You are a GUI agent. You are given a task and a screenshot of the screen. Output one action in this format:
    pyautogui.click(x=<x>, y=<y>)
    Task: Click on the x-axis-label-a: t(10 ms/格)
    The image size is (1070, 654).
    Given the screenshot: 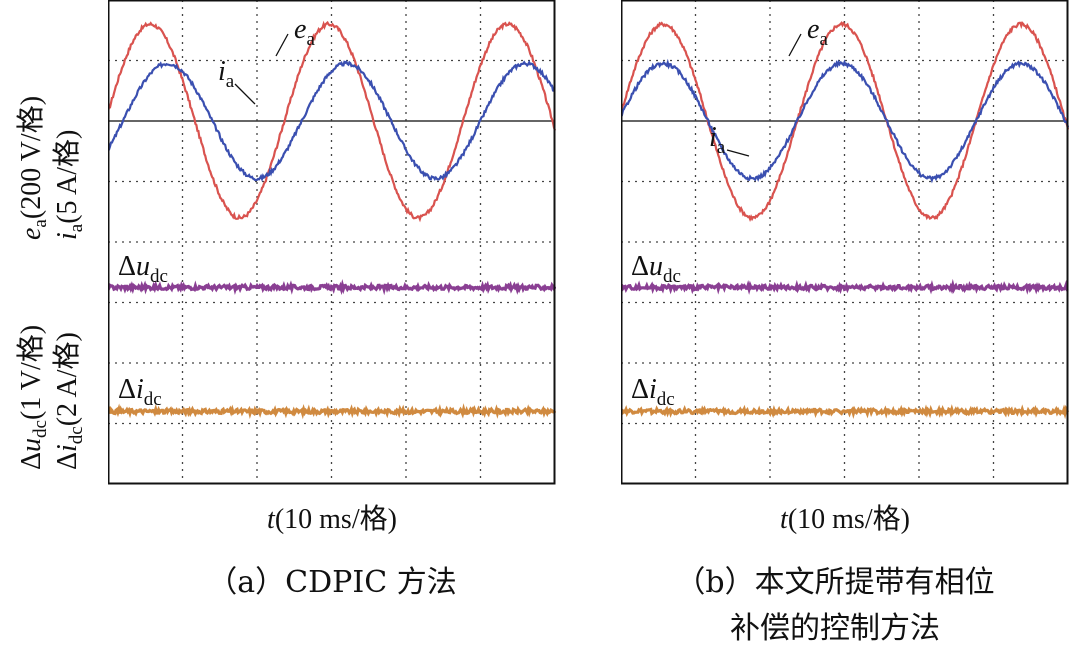 What is the action you would take?
    pyautogui.click(x=332, y=519)
    